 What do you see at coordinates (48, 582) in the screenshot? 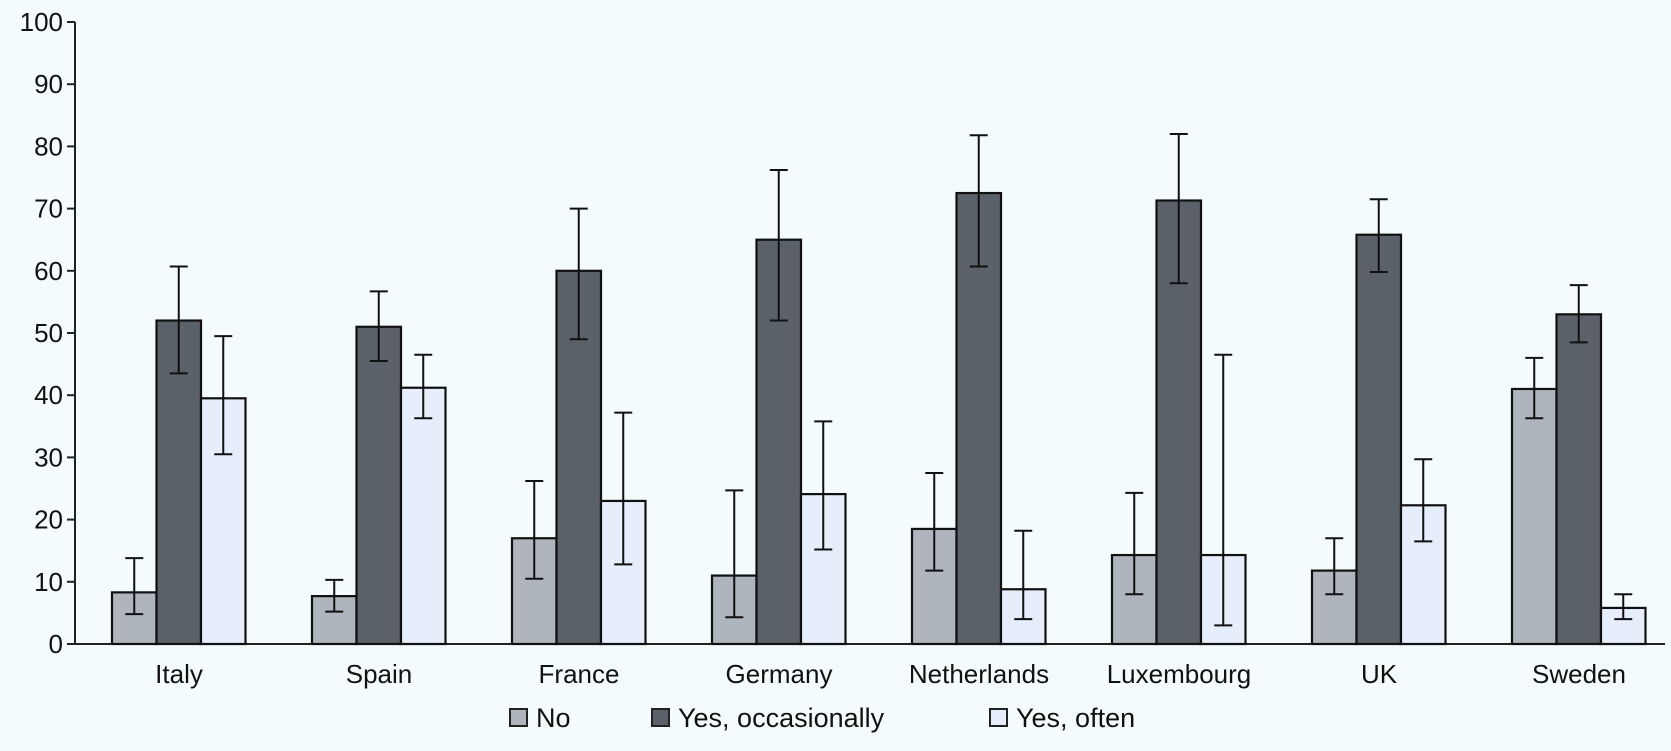
I see `y-tick-label: 10` at bounding box center [48, 582].